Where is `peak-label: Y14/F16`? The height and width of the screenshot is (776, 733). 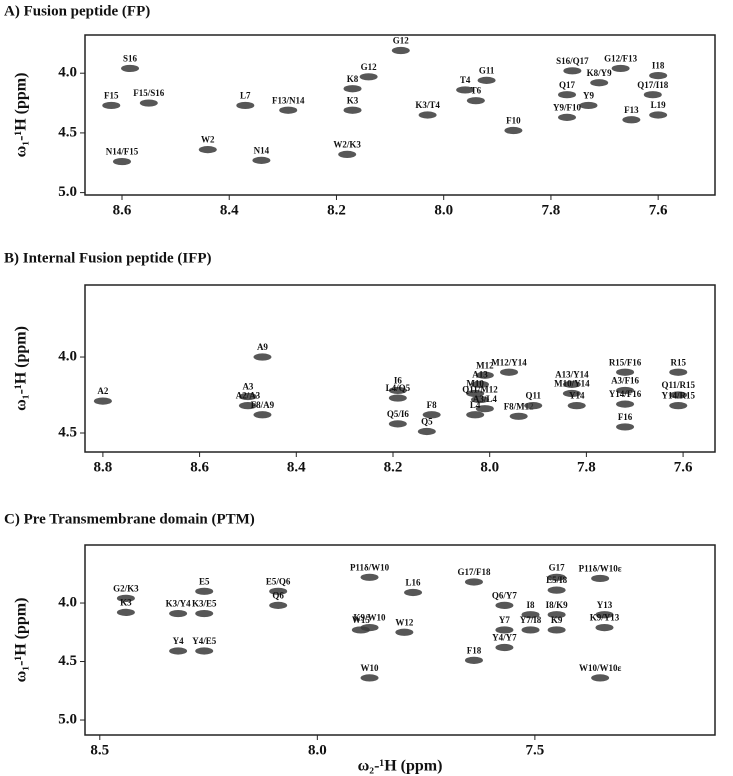 peak-label: Y14/F16 is located at coordinates (625, 394).